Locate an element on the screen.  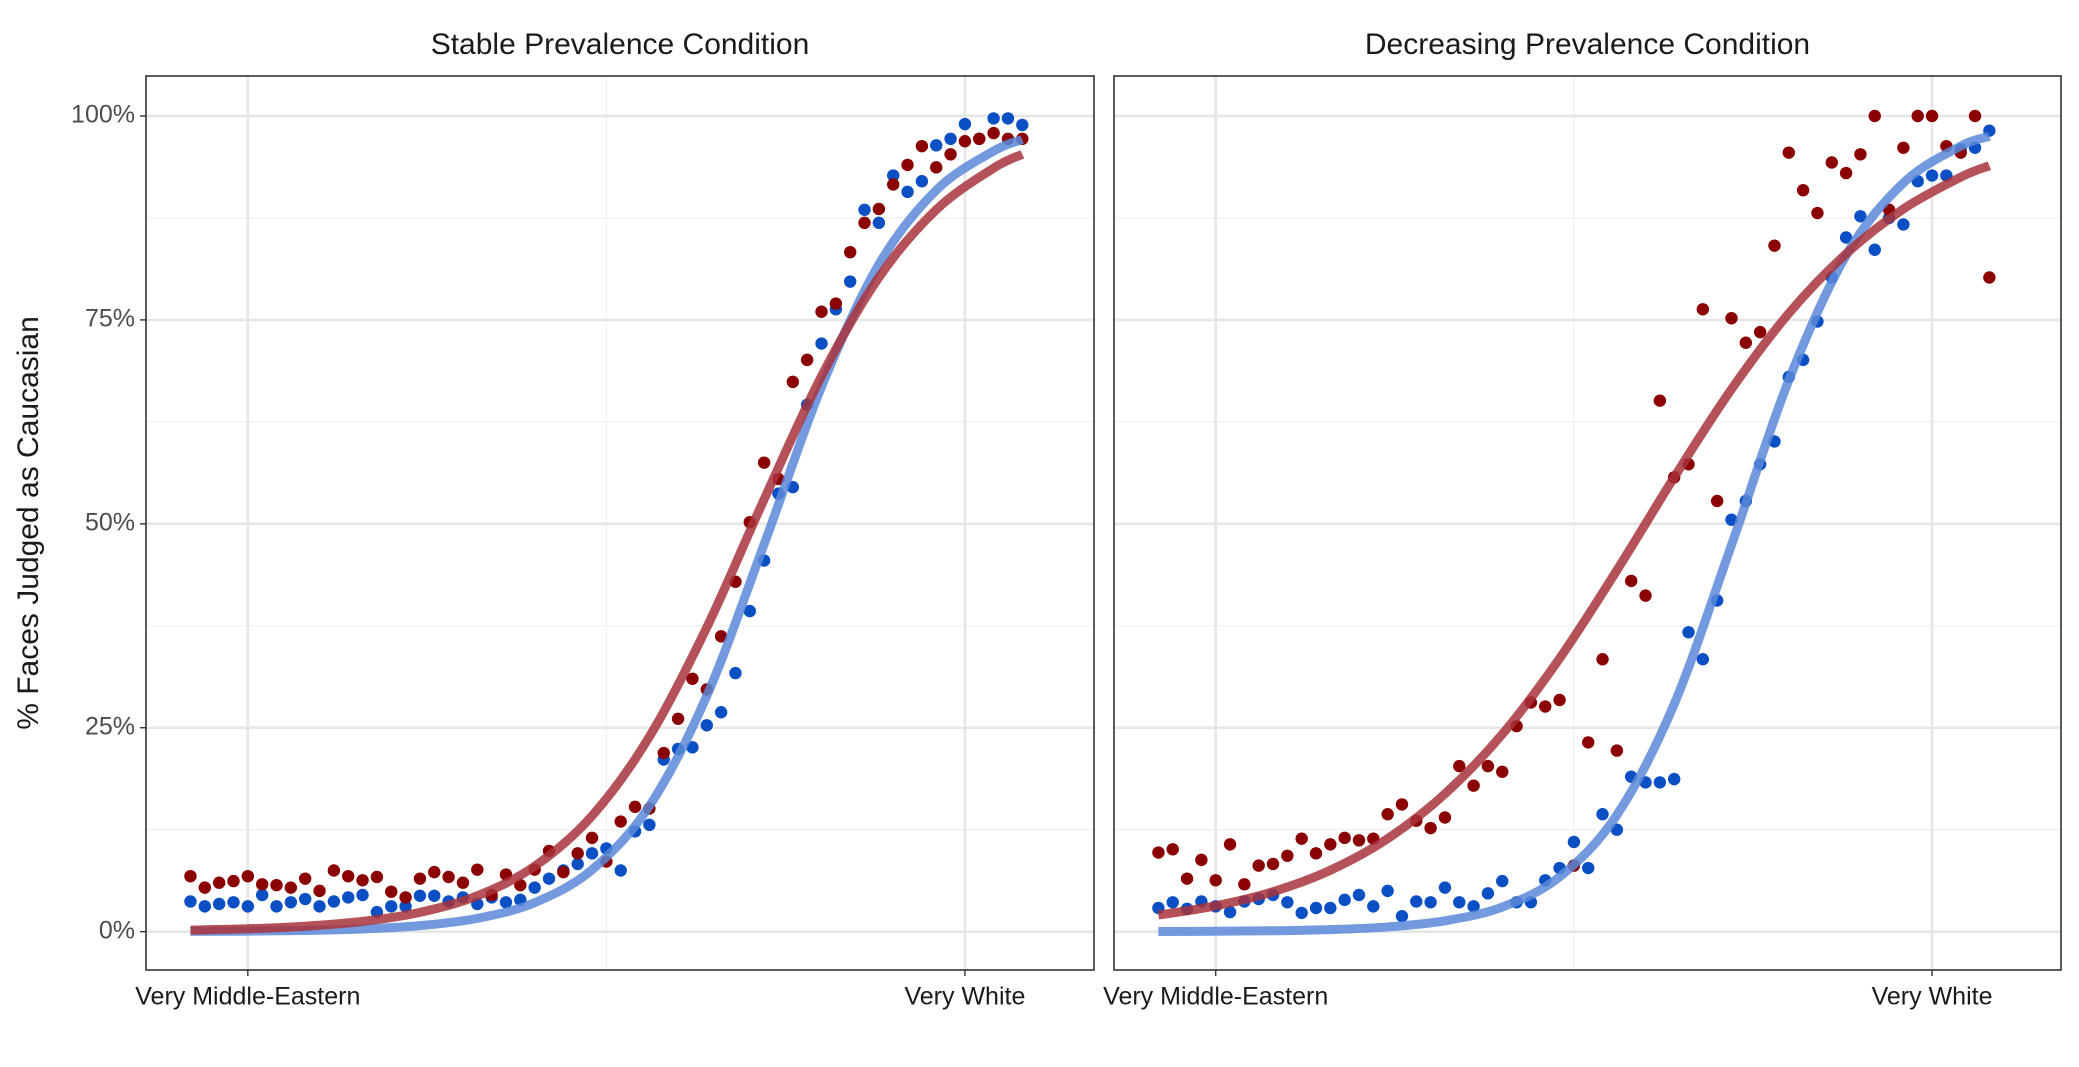
y-tick-label: 0% is located at coordinates (117, 930).